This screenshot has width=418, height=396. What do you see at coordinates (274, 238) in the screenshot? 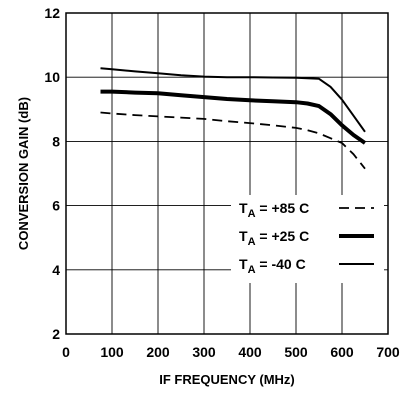
I see `legend-entry-label: TA = +25 C` at bounding box center [274, 238].